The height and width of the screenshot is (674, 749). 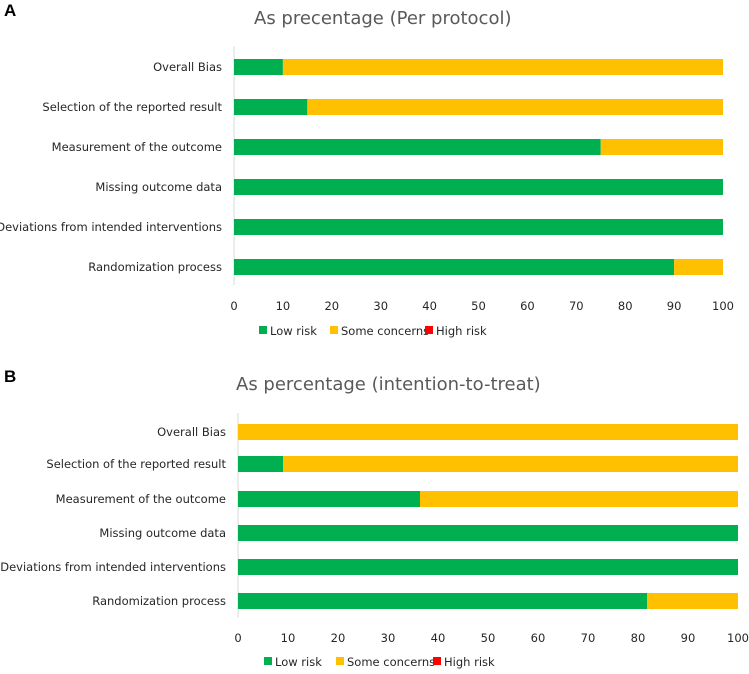 What do you see at coordinates (10, 10) in the screenshot?
I see `panel-letter: A` at bounding box center [10, 10].